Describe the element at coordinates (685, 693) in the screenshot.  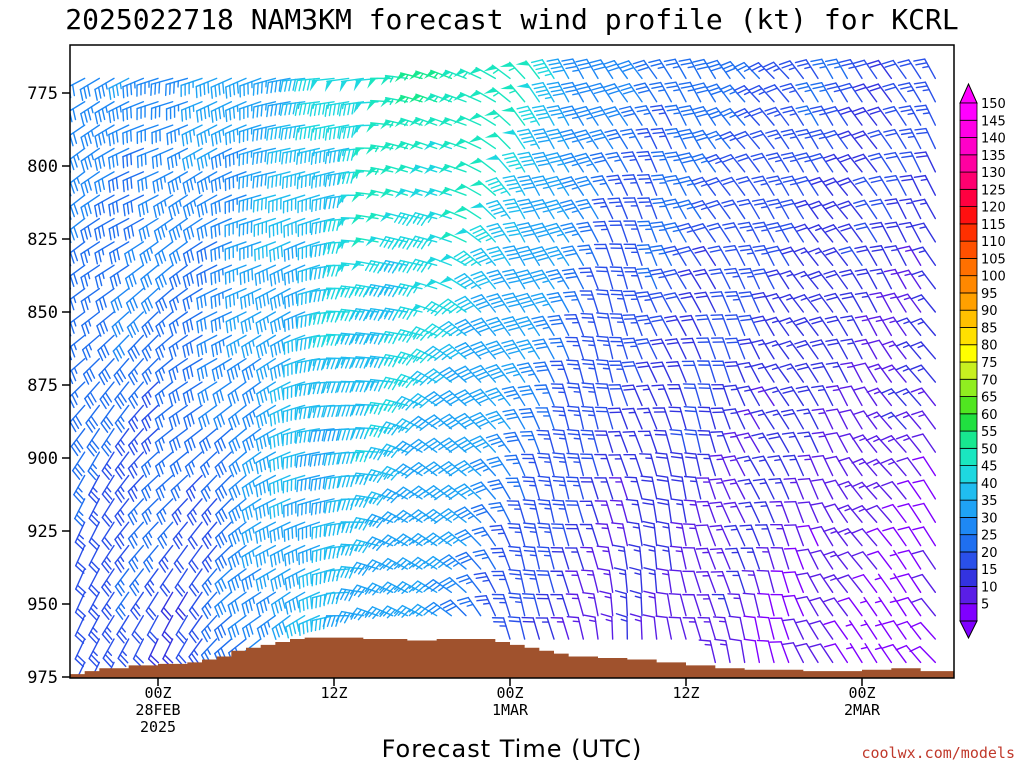
I see `x-tick-label: 12Z` at that location.